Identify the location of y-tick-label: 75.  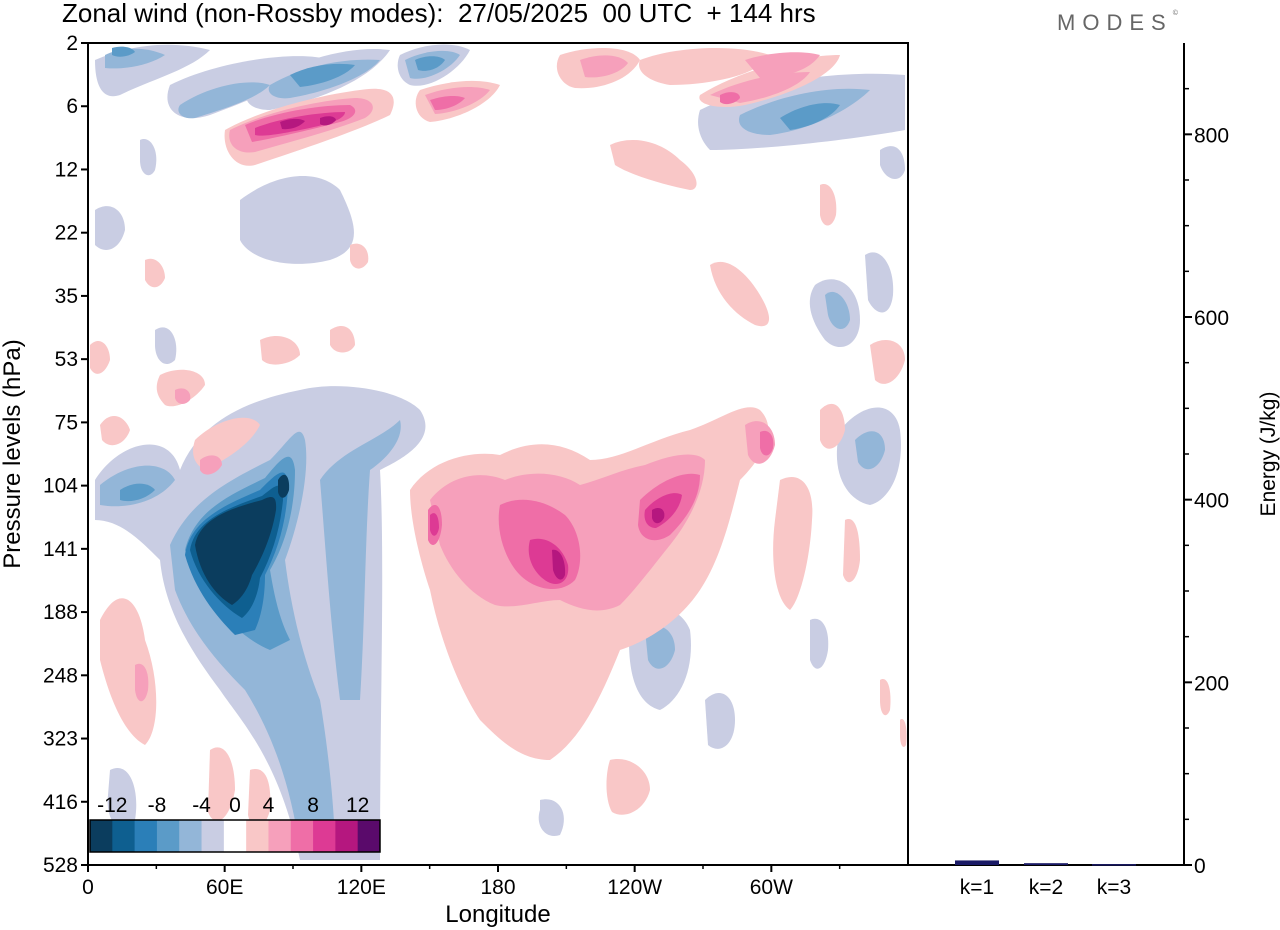
(66, 422).